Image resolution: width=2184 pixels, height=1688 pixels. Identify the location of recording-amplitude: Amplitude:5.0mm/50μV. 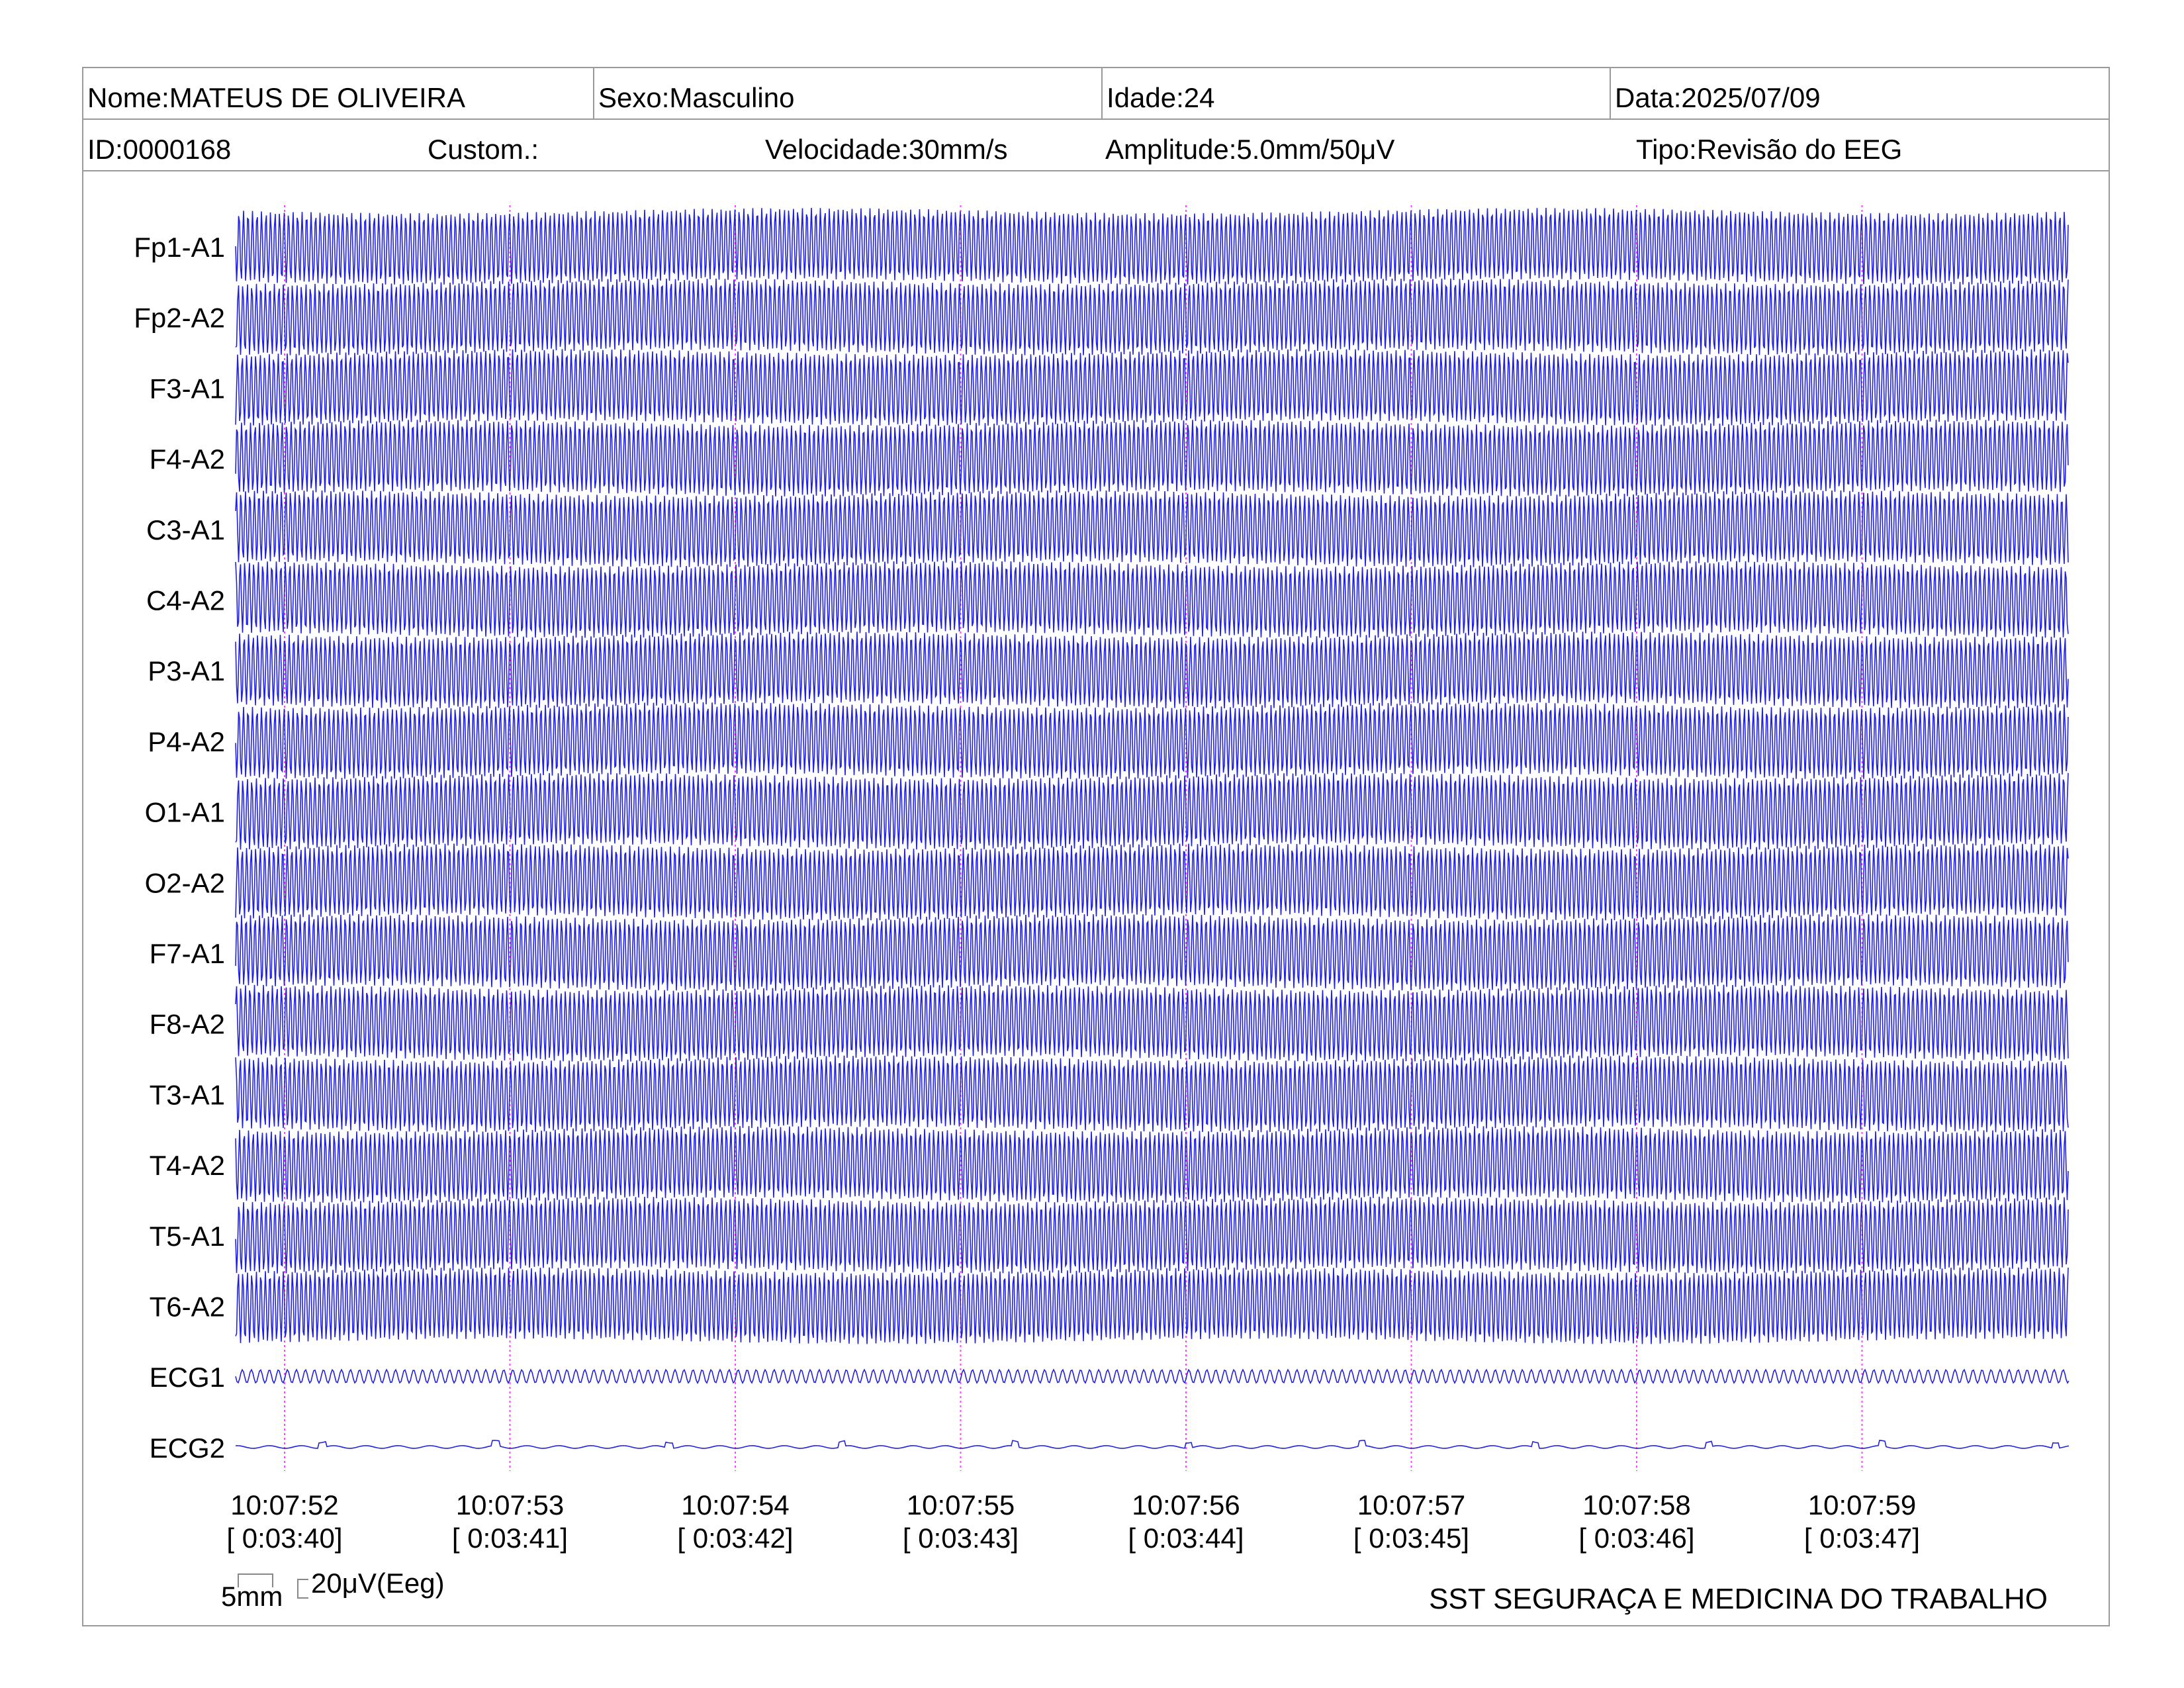
(1250, 149).